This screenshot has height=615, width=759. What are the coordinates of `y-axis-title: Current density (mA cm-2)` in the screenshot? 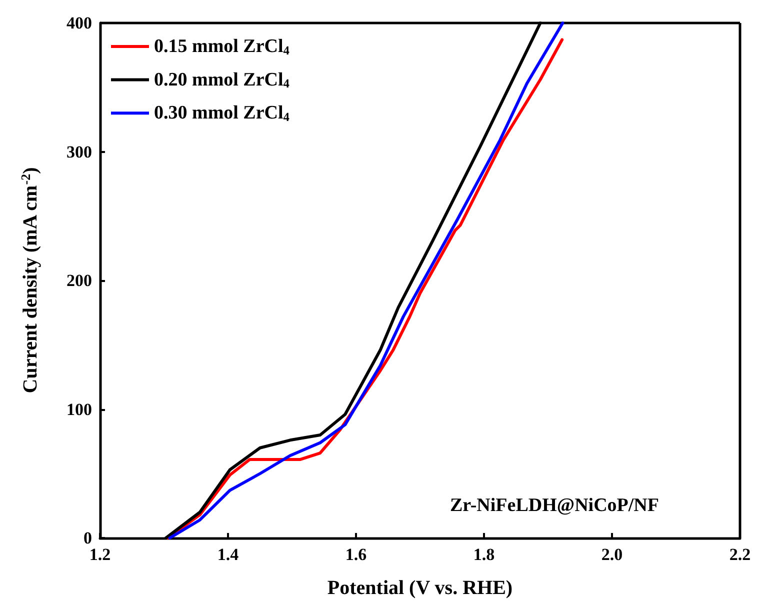 It's located at (30, 280).